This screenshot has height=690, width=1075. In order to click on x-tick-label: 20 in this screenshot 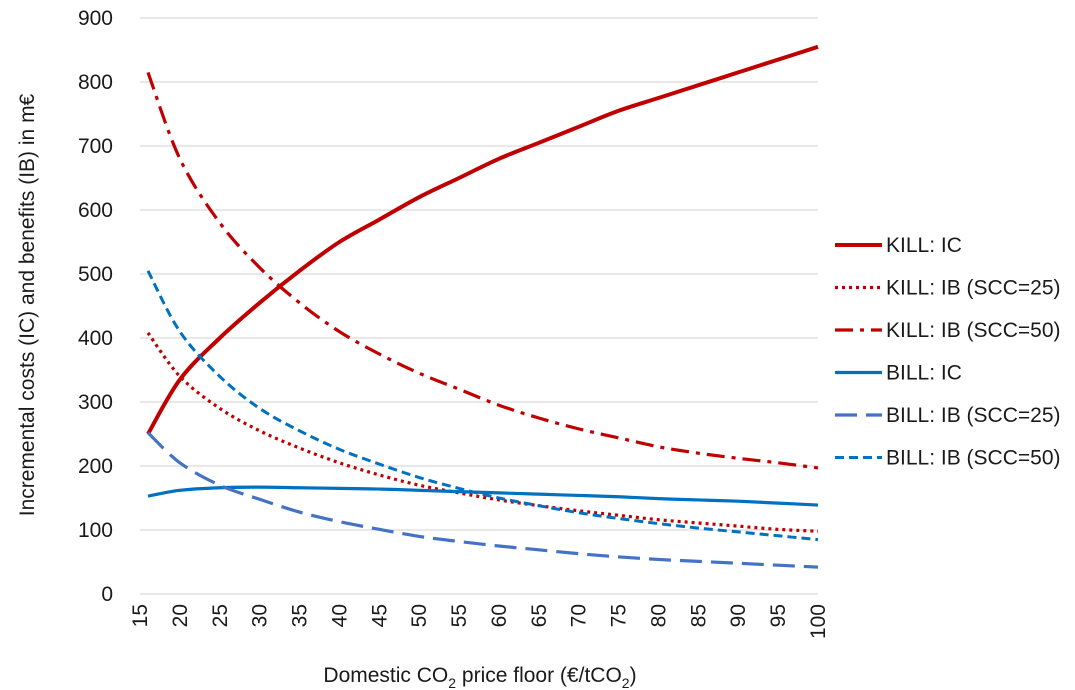, I will do `click(180, 615)`.